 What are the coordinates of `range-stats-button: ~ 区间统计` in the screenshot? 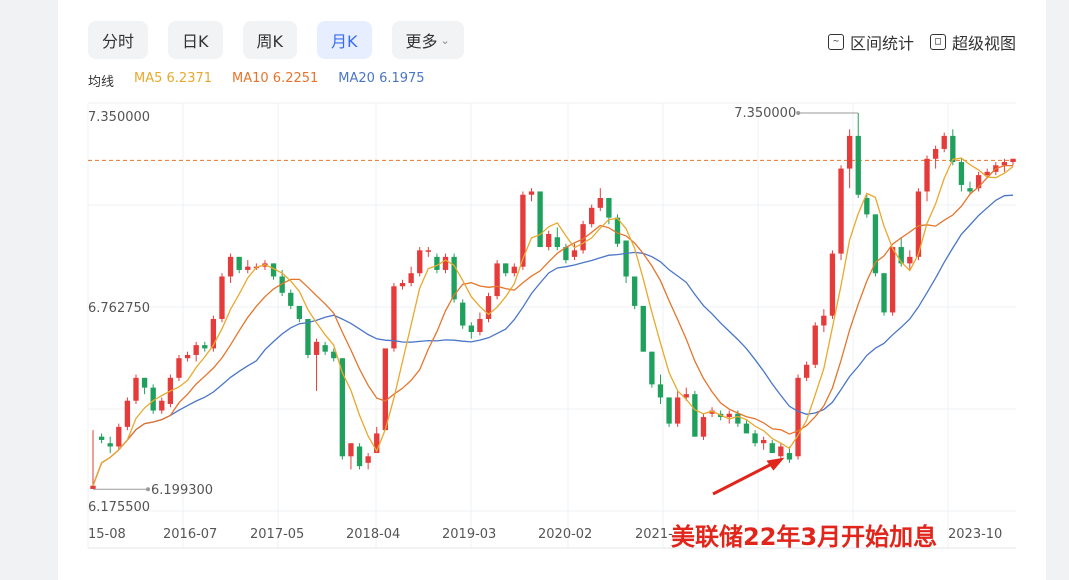 It's located at (870, 42).